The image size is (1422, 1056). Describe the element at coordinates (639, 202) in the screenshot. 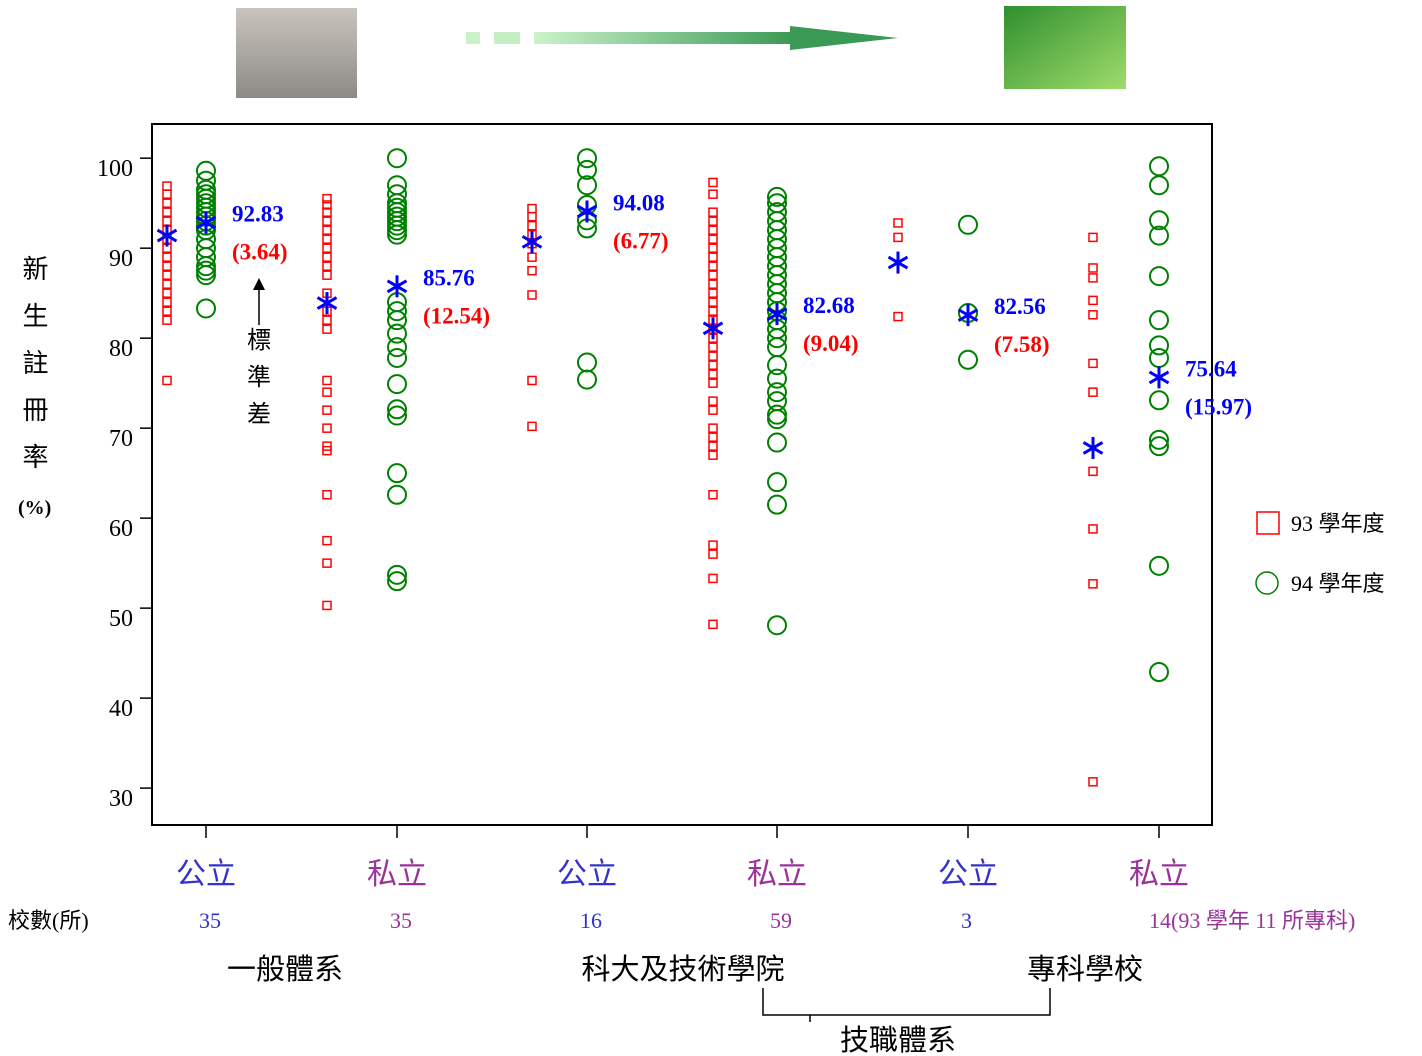

I see `mean-label: 94.08` at that location.